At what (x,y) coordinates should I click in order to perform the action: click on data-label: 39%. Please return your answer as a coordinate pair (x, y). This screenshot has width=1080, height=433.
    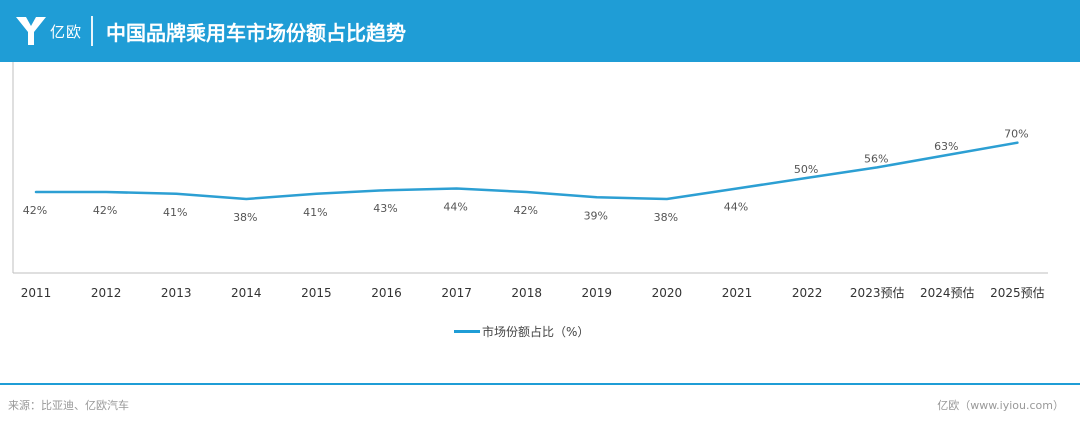
    Looking at the image, I should click on (596, 215).